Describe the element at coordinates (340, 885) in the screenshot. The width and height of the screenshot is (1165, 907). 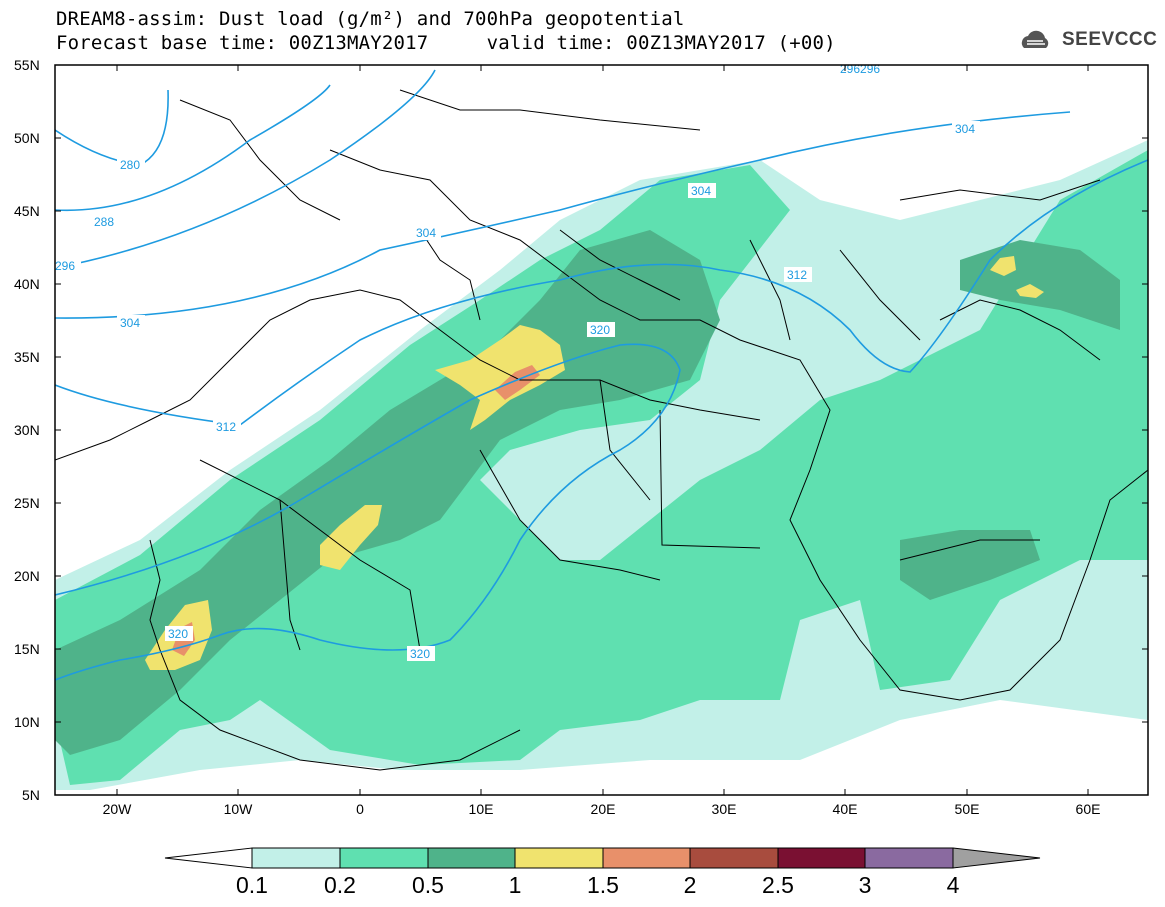
I see `colorbar-label: 0.2` at that location.